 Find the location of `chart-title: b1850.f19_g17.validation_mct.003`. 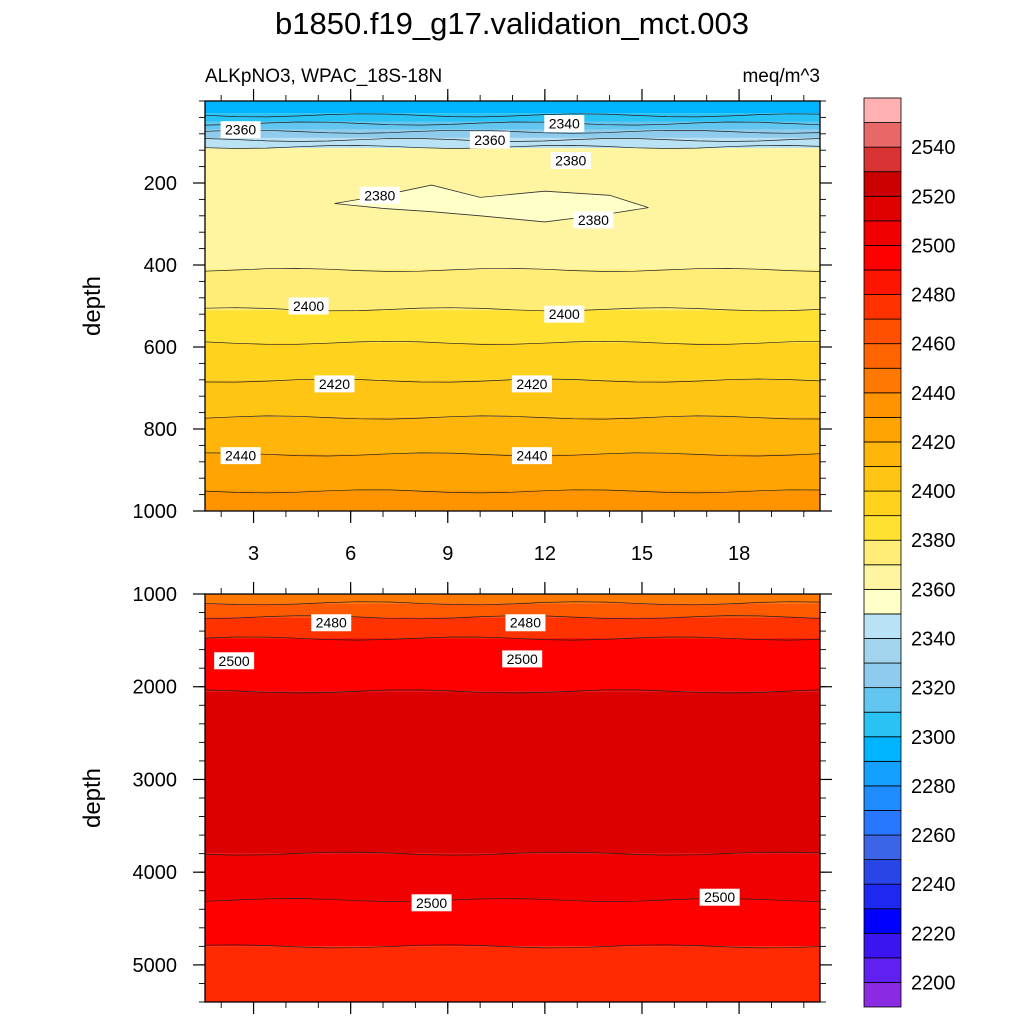

chart-title: b1850.f19_g17.validation_mct.003 is located at coordinates (512, 23).